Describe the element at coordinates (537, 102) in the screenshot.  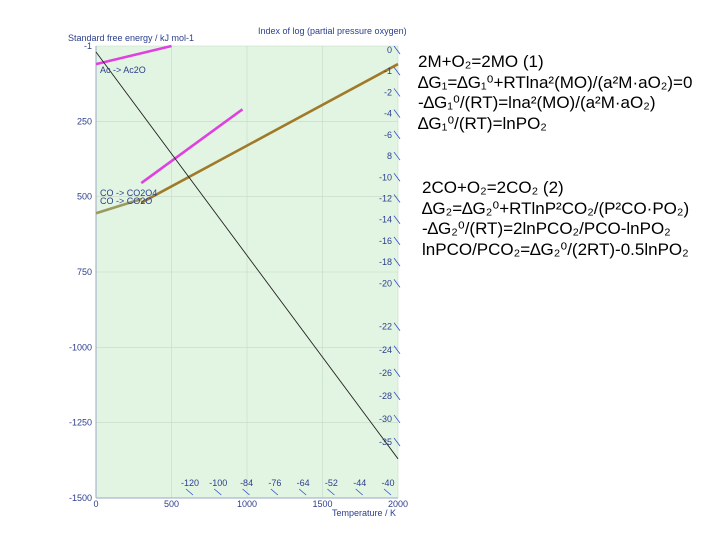
I see `equation-1b: -∆G₁⁰/(RT)=lna²(MO)/(a²M·aO₂)` at that location.